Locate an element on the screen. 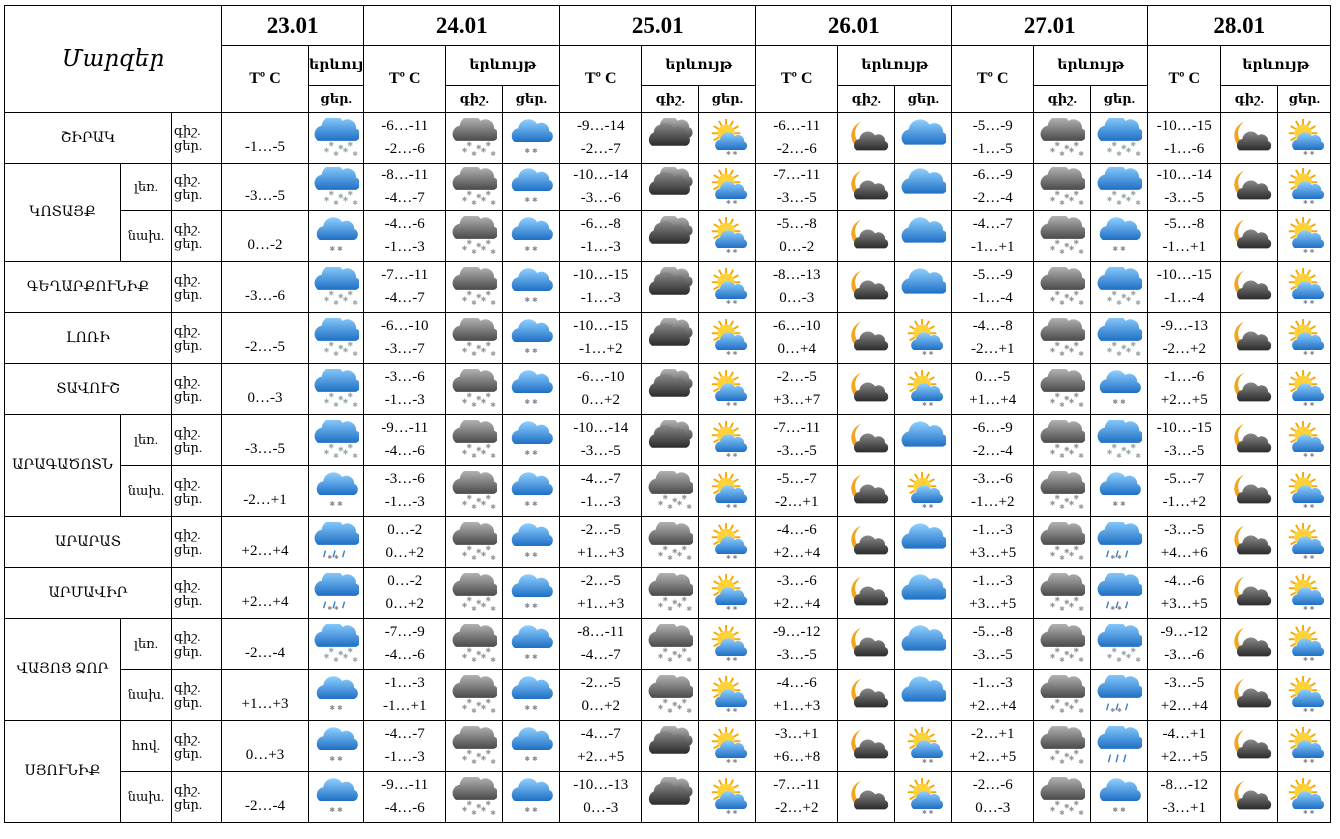 This screenshot has height=839, width=1340. day-temperature: +4…+6 is located at coordinates (1184, 553).